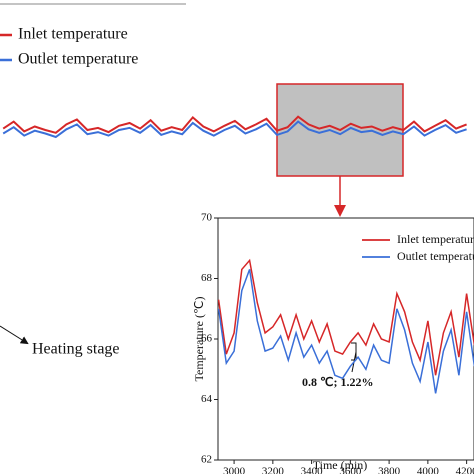 The width and height of the screenshot is (474, 474). What do you see at coordinates (312, 470) in the screenshot?
I see `x-tick-label: 3400` at bounding box center [312, 470].